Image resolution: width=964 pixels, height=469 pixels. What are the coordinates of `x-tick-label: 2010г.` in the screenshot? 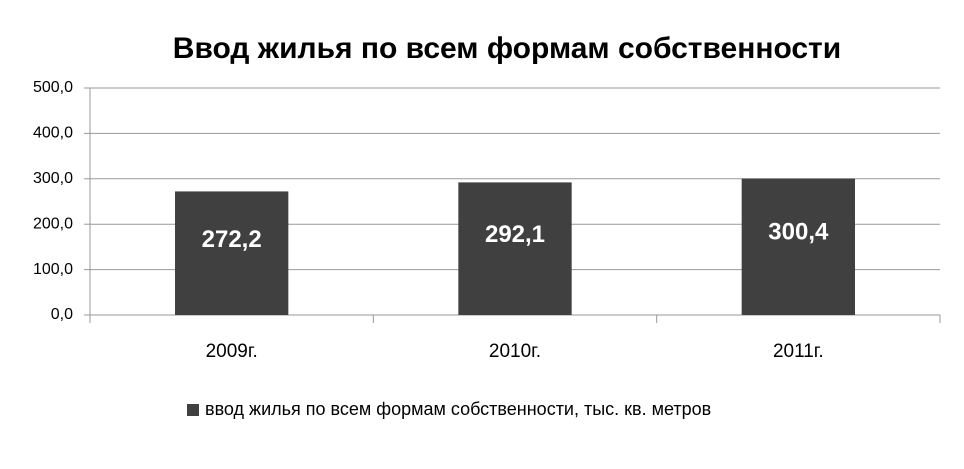 It's located at (515, 351).